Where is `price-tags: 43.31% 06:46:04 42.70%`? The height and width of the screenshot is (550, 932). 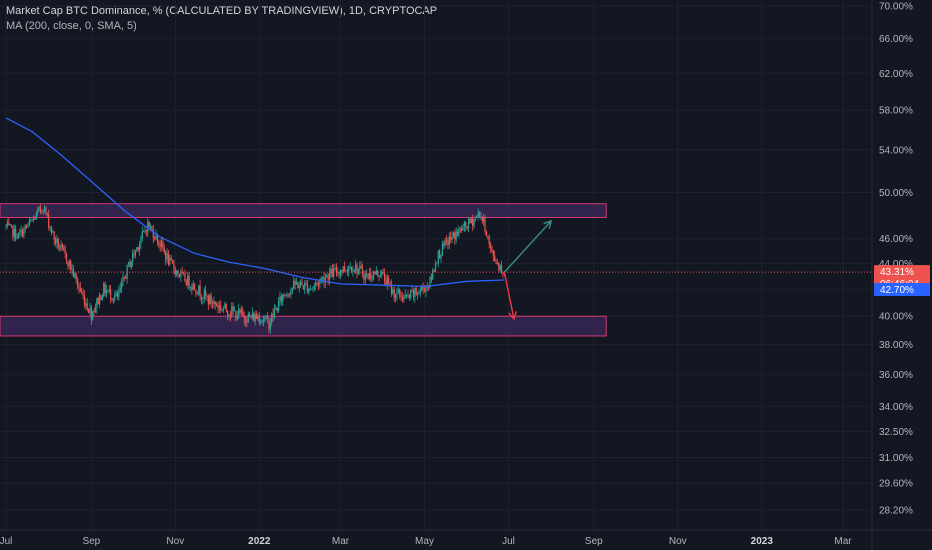
price-tags: 43.31% 06:46:04 42.70% is located at coordinates (902, 281).